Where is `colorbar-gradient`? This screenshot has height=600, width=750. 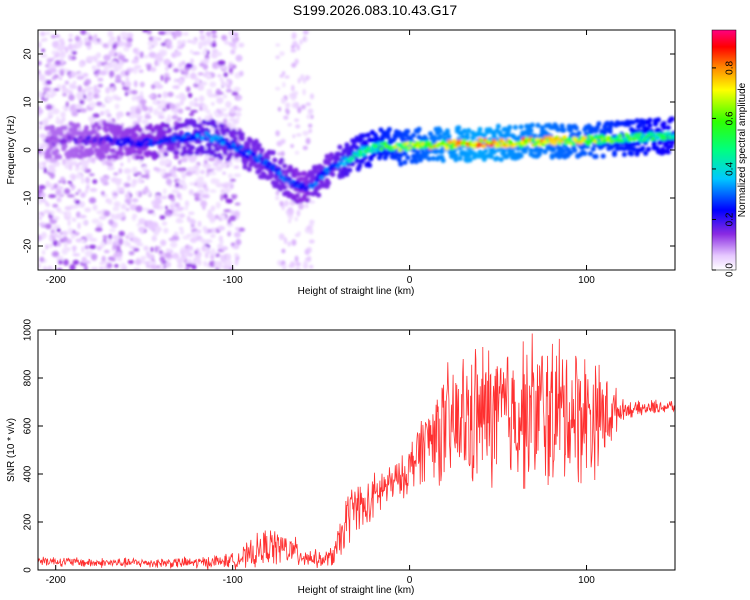
colorbar-gradient is located at coordinates (724, 150).